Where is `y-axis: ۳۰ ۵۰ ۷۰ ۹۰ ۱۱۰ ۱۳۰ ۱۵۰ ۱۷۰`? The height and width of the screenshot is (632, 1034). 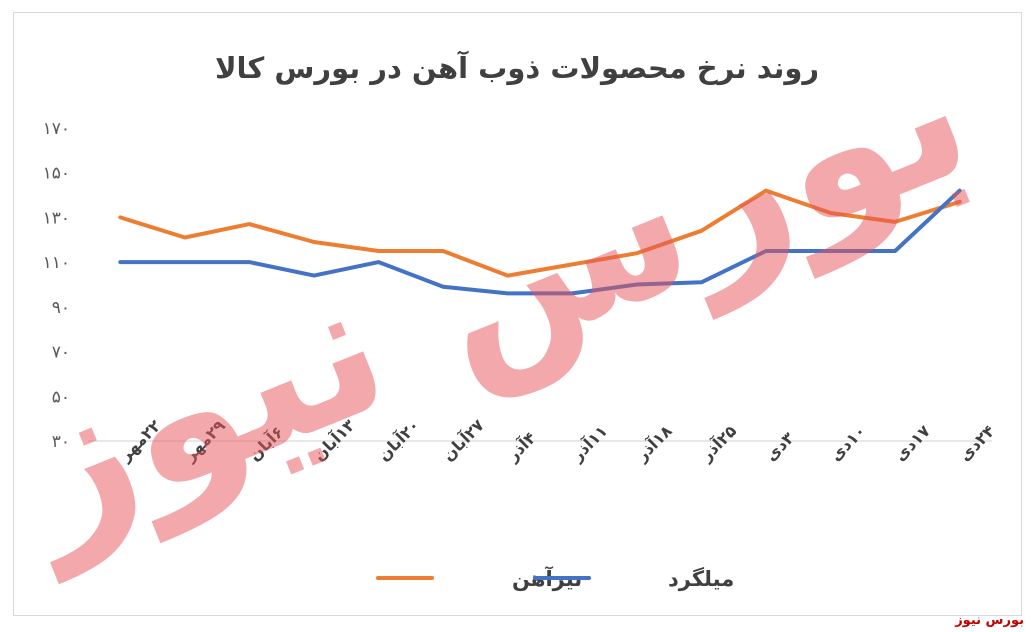
y-axis: ۳۰ ۵۰ ۷۰ ۹۰ ۱۱۰ ۱۳۰ ۱۵۰ ۱۷۰ is located at coordinates (56, 285).